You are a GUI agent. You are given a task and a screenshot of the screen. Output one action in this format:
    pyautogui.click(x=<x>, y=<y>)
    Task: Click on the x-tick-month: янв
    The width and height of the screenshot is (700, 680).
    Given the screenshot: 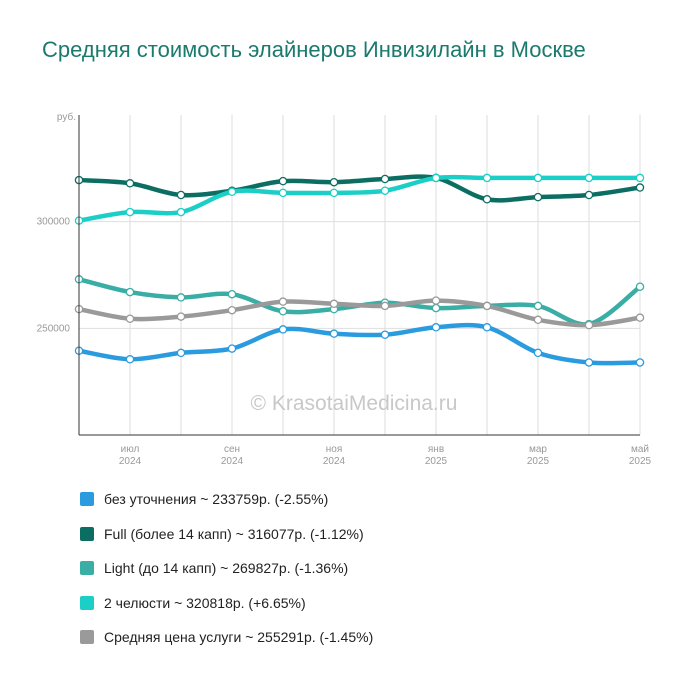 What is the action you would take?
    pyautogui.click(x=436, y=449)
    